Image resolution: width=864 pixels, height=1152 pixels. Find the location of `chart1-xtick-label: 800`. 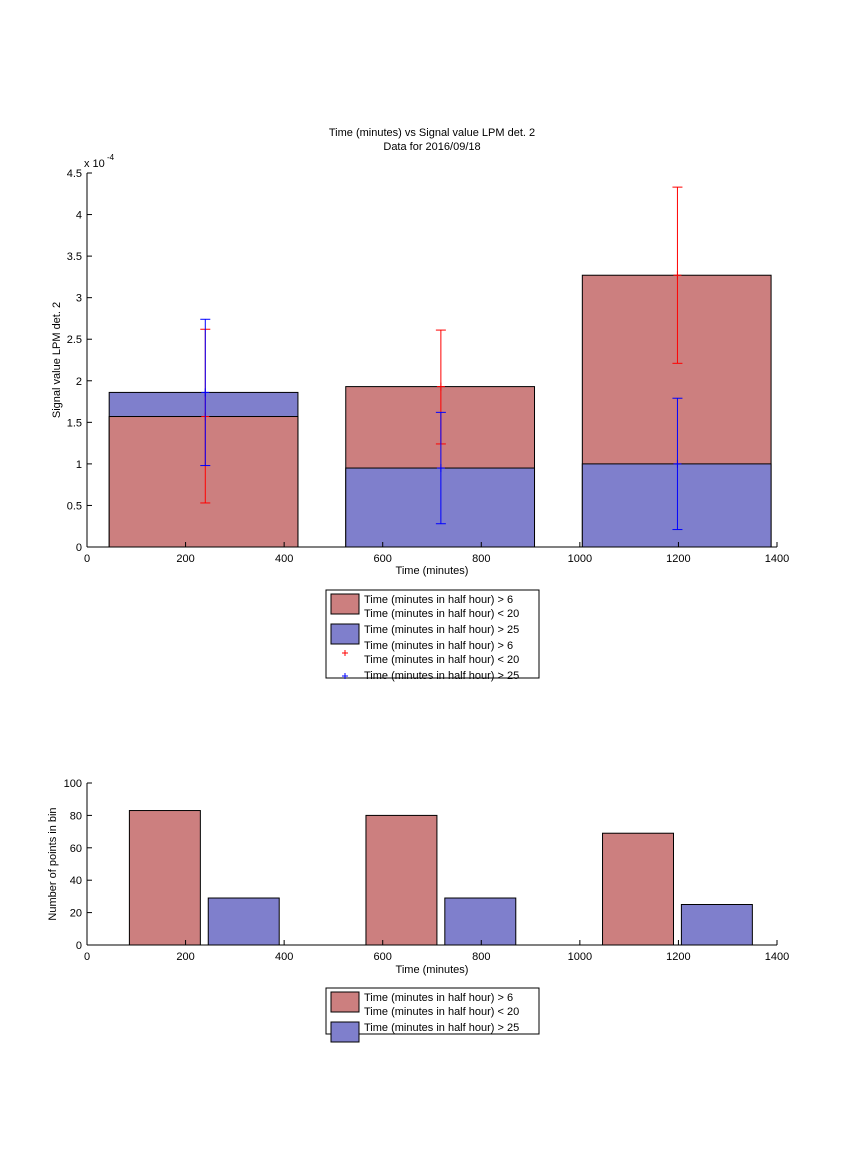

chart1-xtick-label: 800 is located at coordinates (481, 559).